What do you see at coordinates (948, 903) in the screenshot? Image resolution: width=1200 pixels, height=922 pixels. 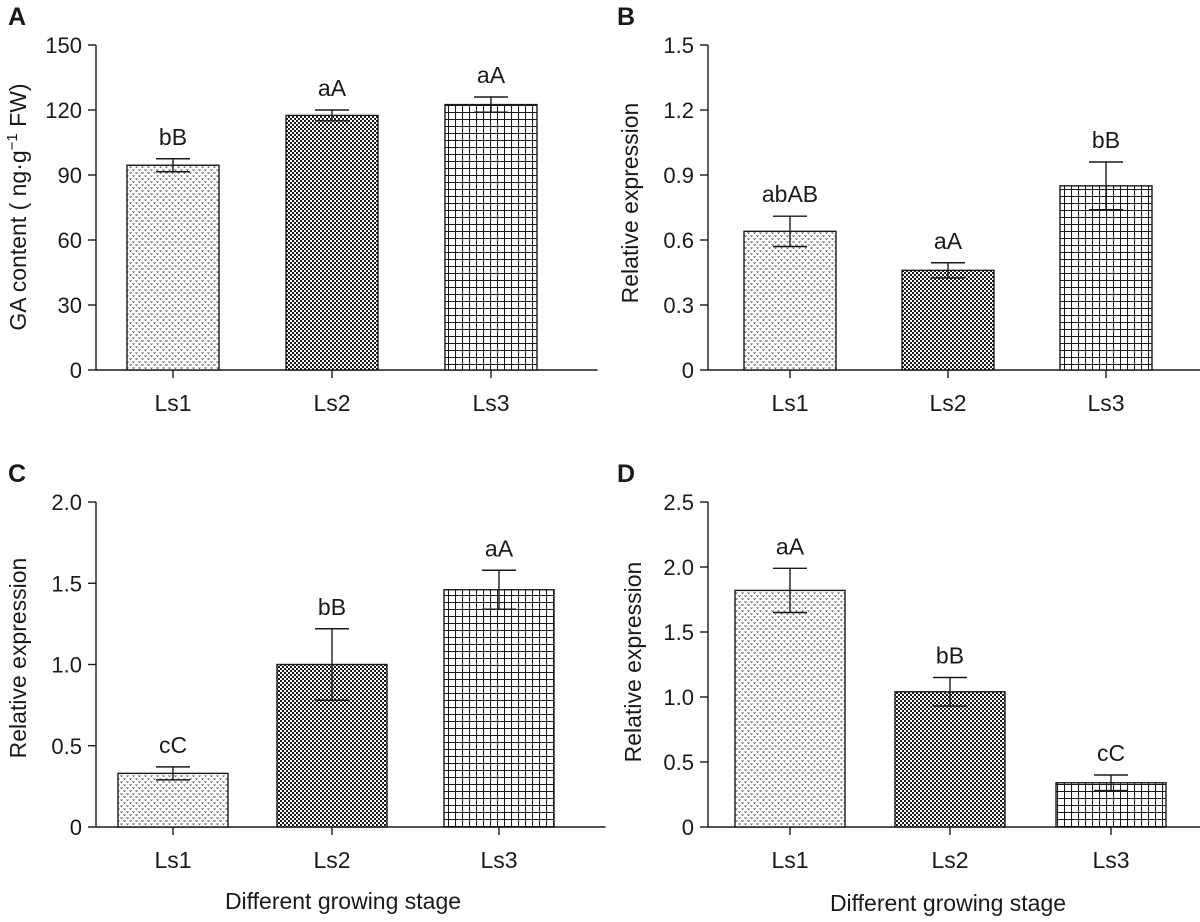 I see `x-axis-title-right: Different growing stage` at bounding box center [948, 903].